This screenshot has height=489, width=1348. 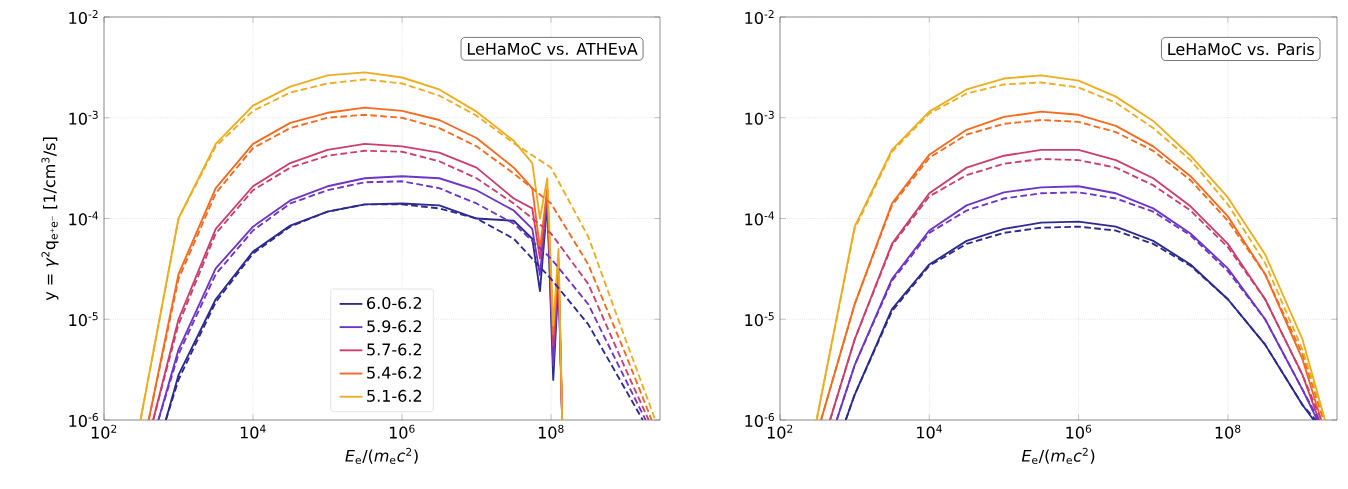 What do you see at coordinates (552, 48) in the screenshot?
I see `annotation: LeHaMoC vs. ATHEνA` at bounding box center [552, 48].